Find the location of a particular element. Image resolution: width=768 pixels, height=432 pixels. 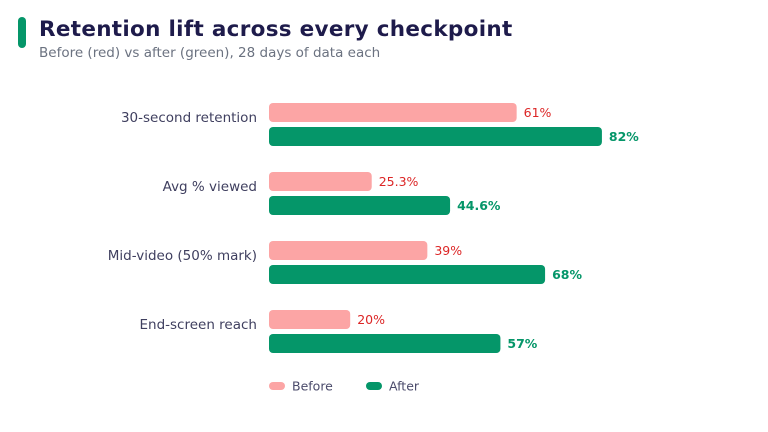

value-label-before: 39% is located at coordinates (448, 250).